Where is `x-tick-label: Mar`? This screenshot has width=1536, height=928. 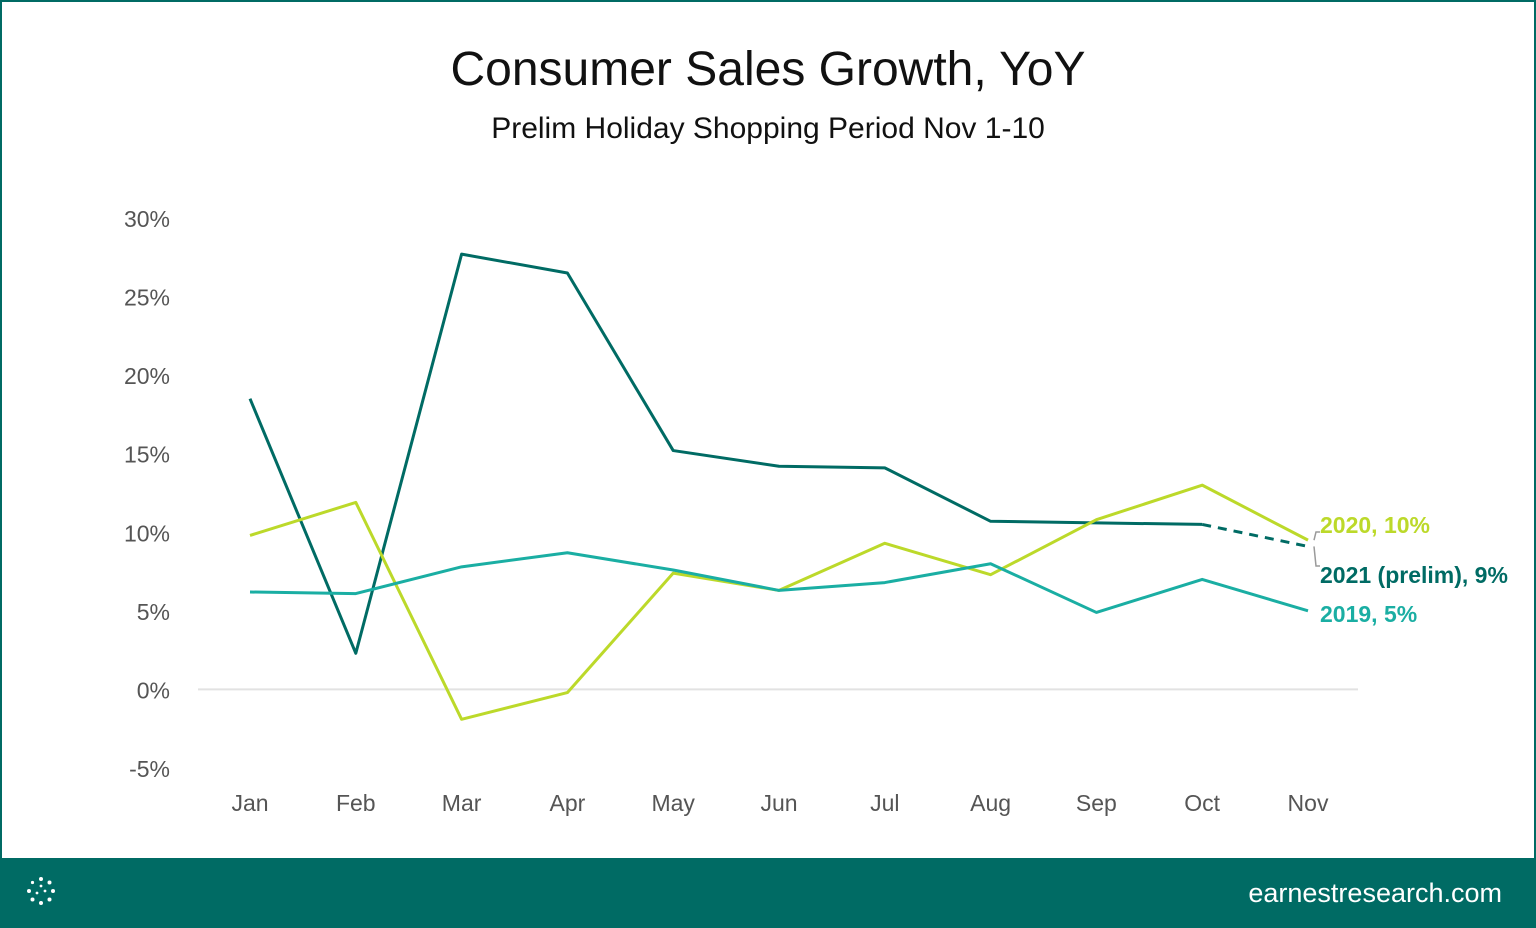
x-tick-label: Mar is located at coordinates (462, 803).